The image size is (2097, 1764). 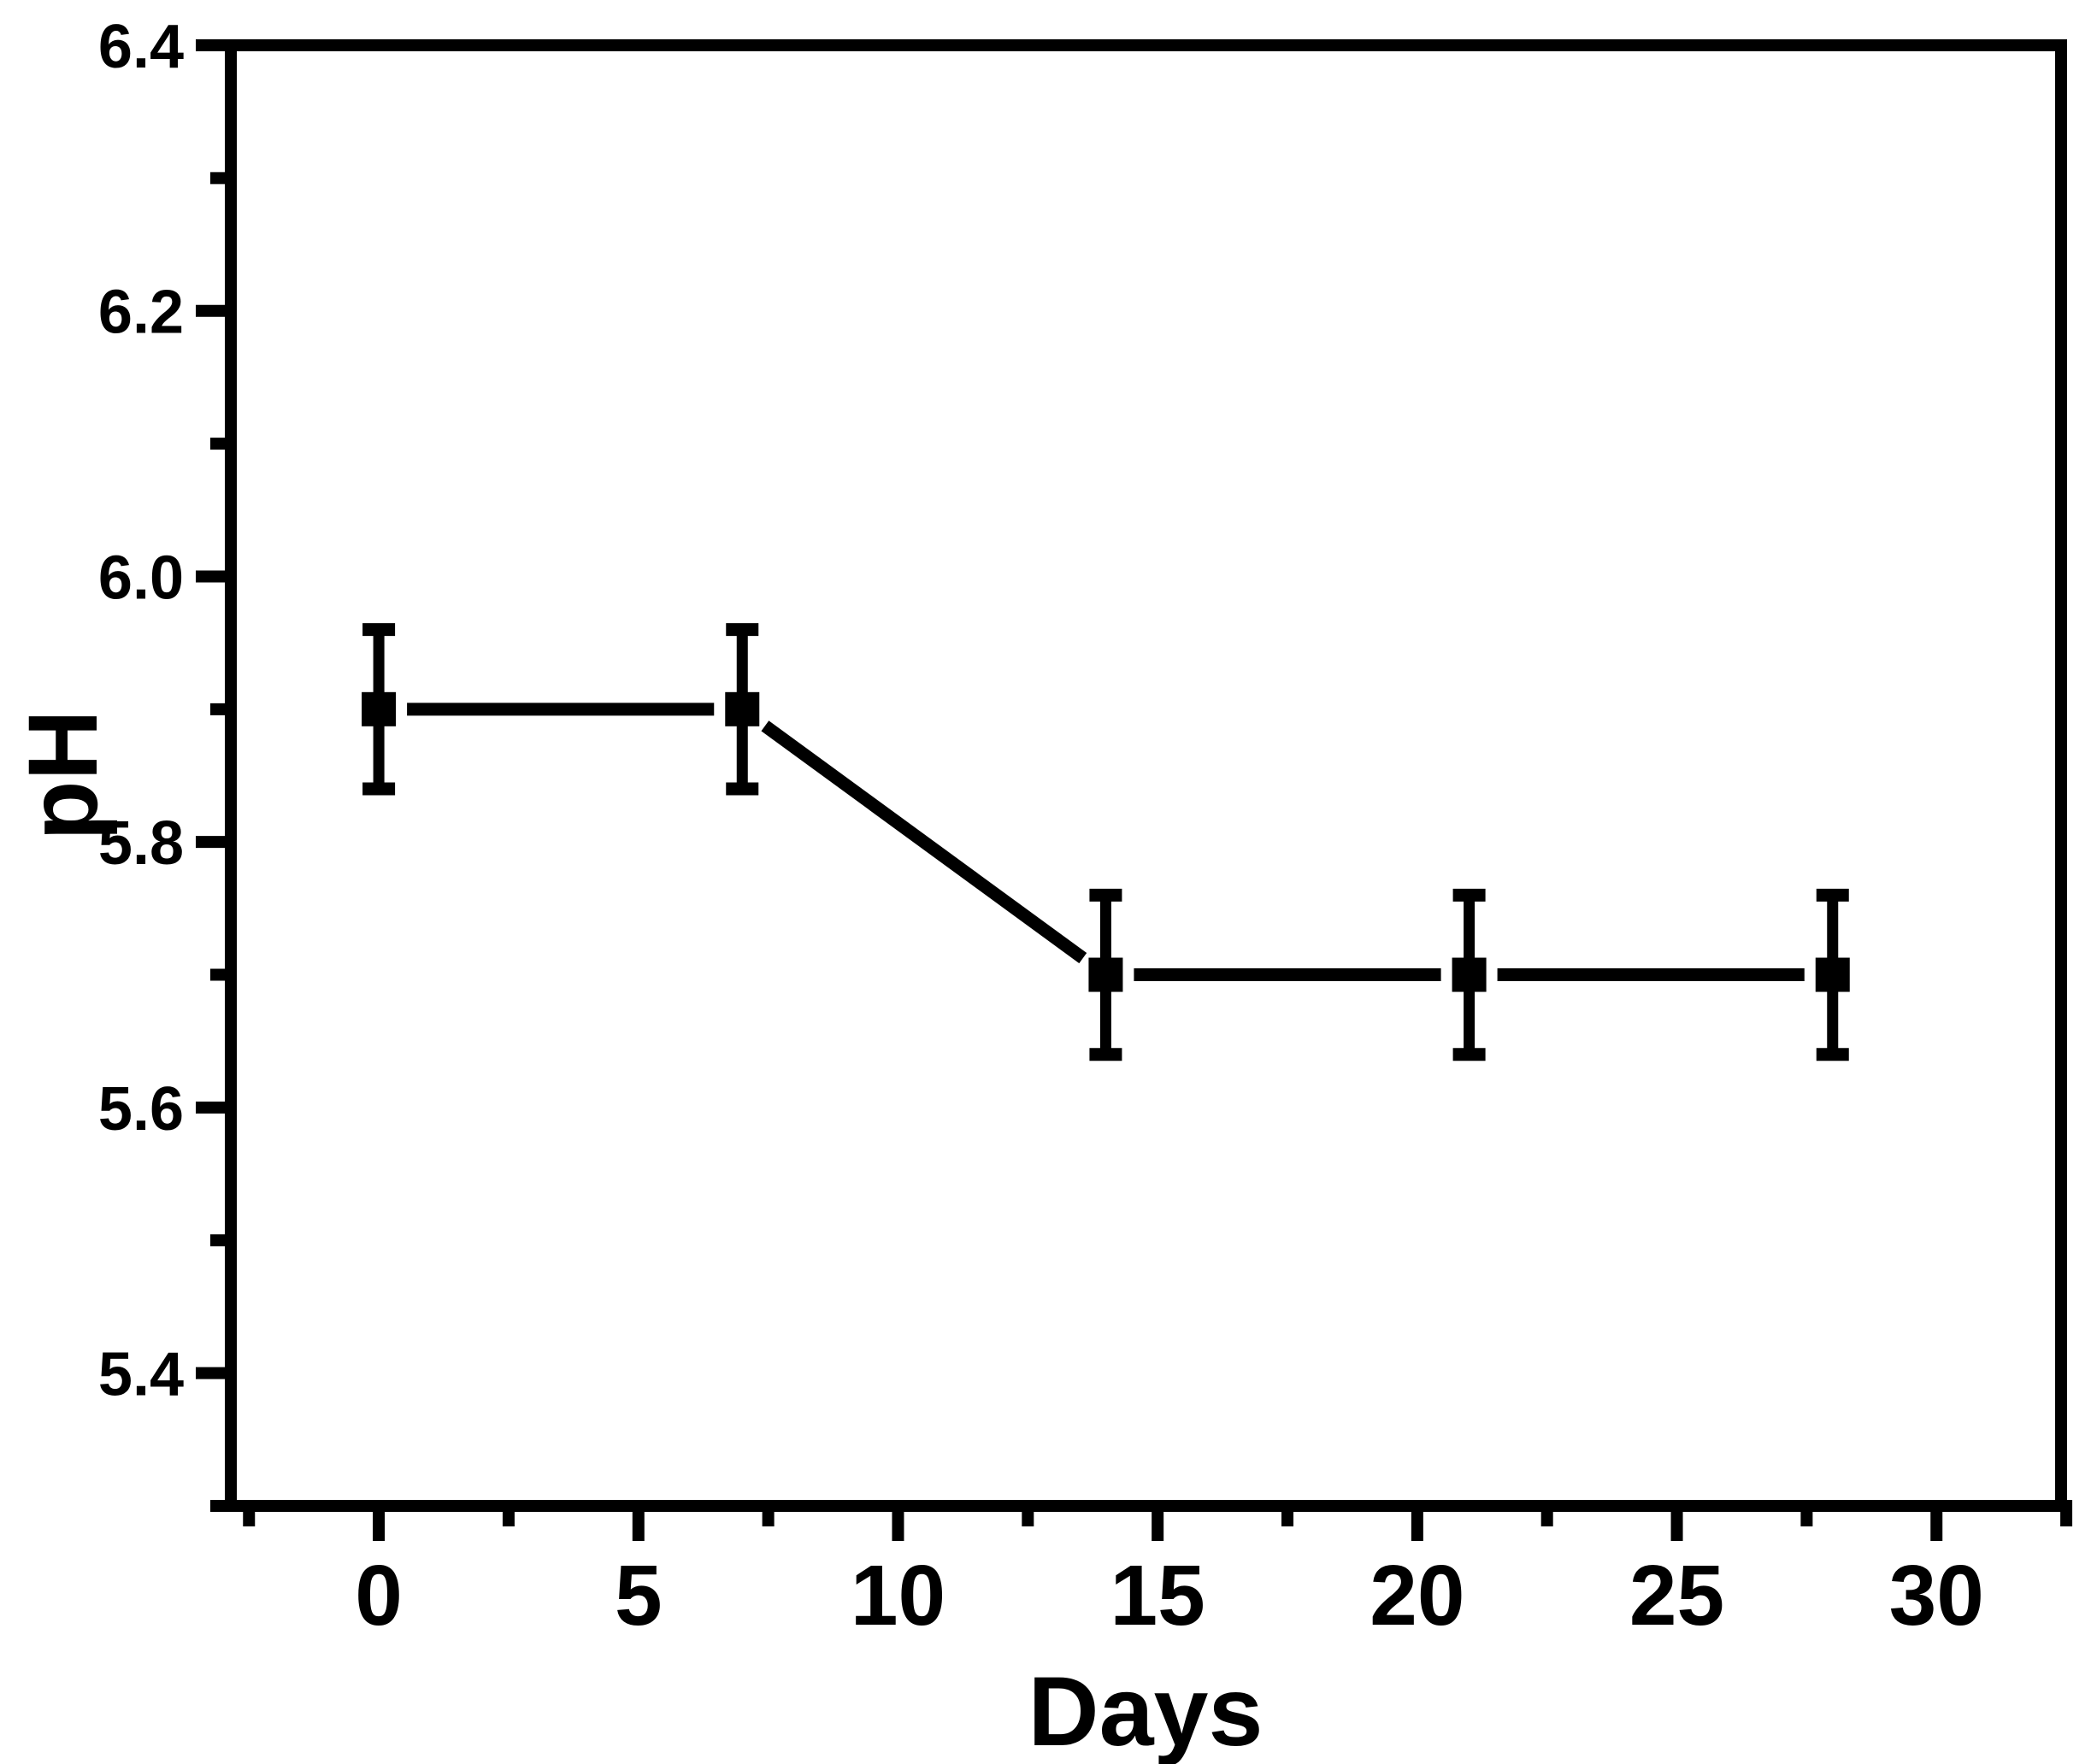 What do you see at coordinates (141, 1109) in the screenshot?
I see `y-tick-label: 5.6` at bounding box center [141, 1109].